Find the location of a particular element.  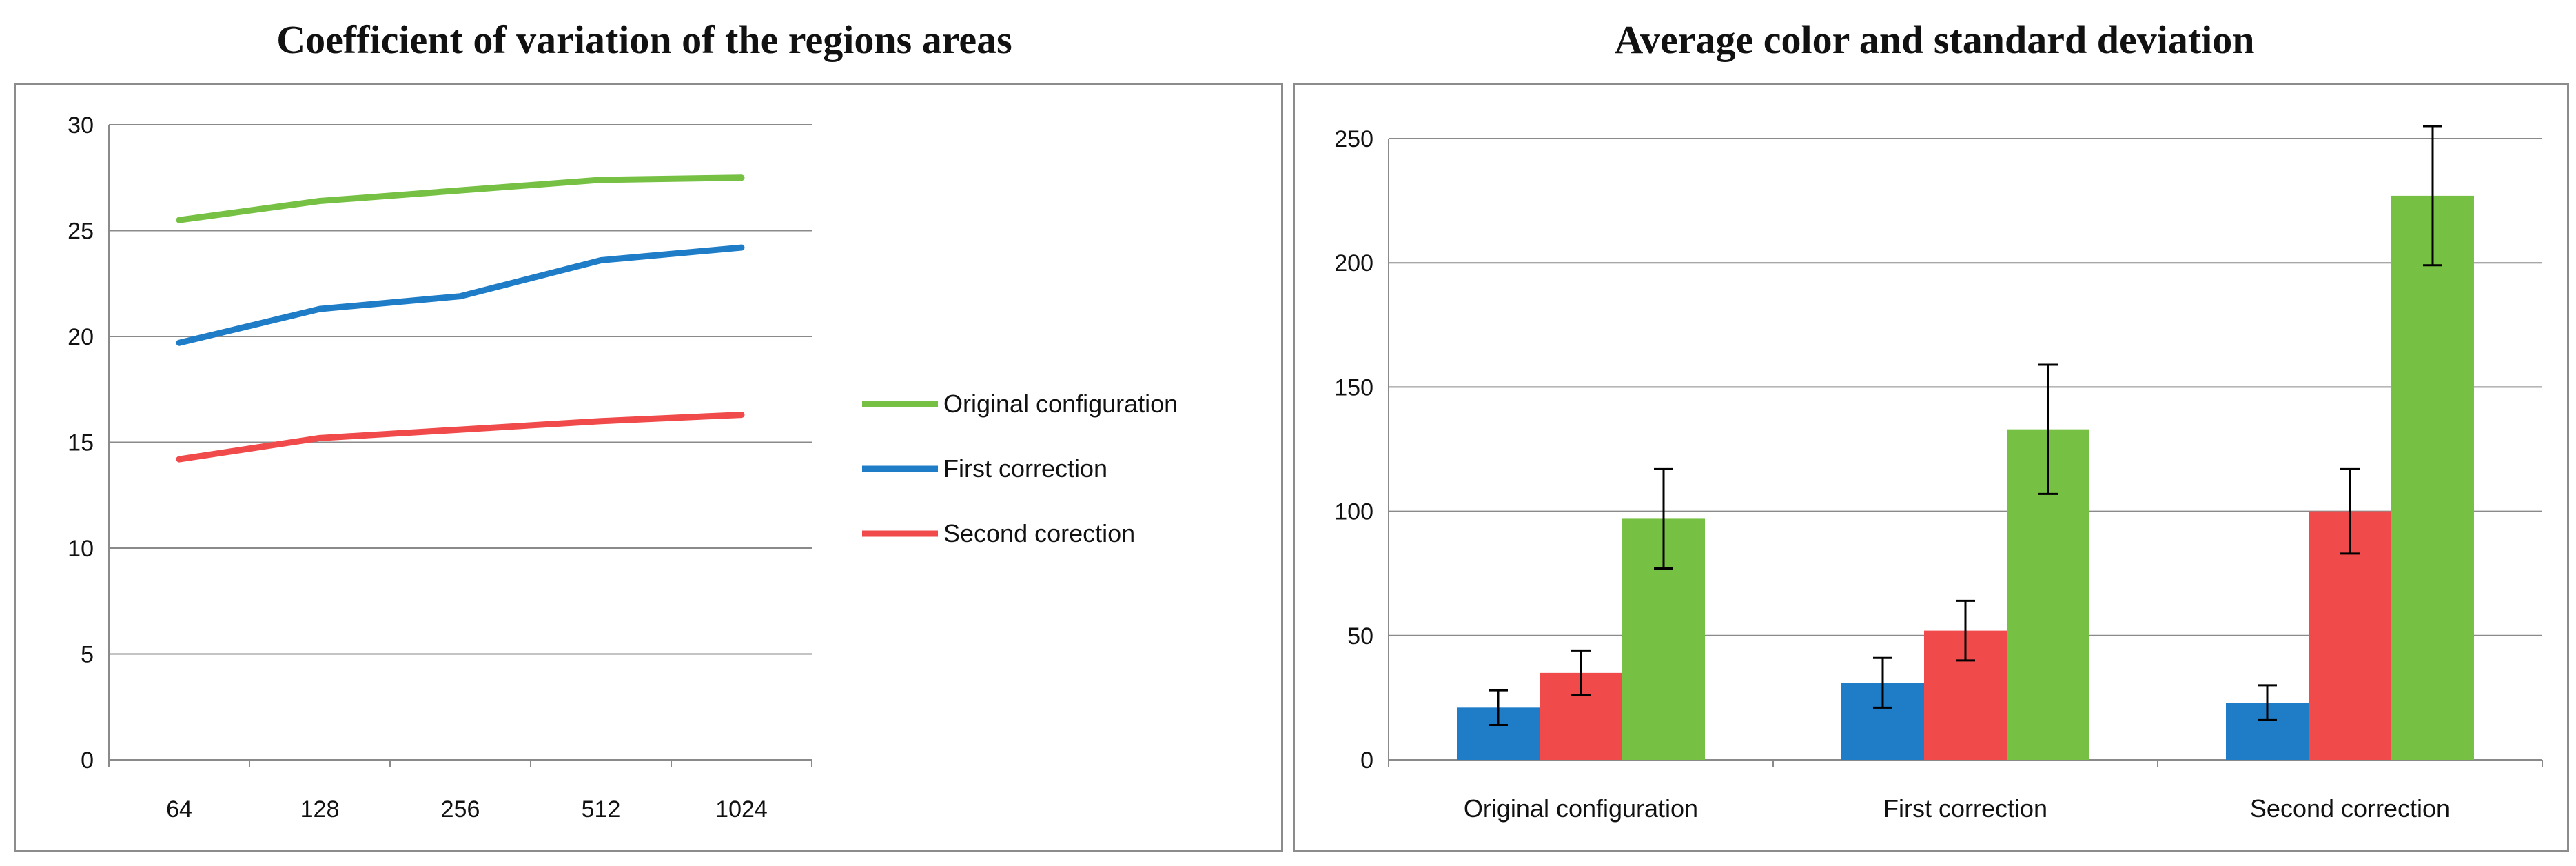

x-tick-label: 512 is located at coordinates (601, 809).